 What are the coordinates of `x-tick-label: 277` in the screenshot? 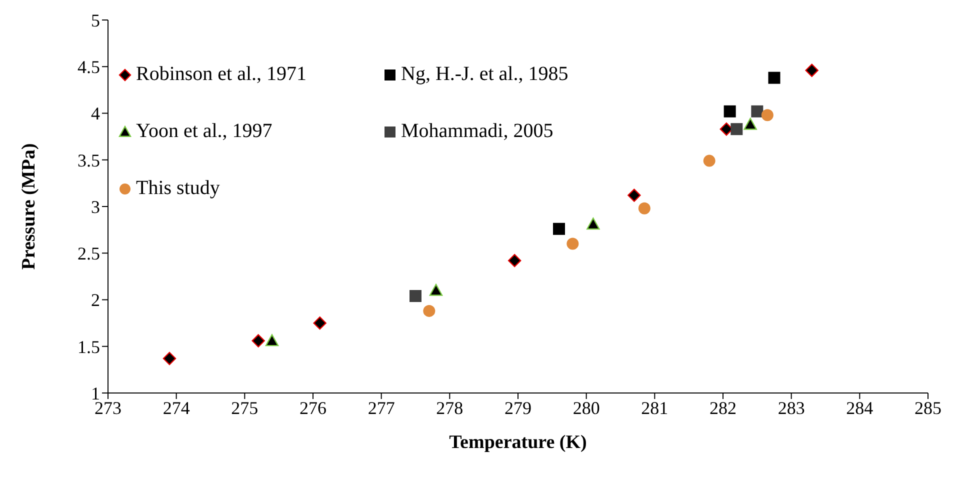 It's located at (381, 408).